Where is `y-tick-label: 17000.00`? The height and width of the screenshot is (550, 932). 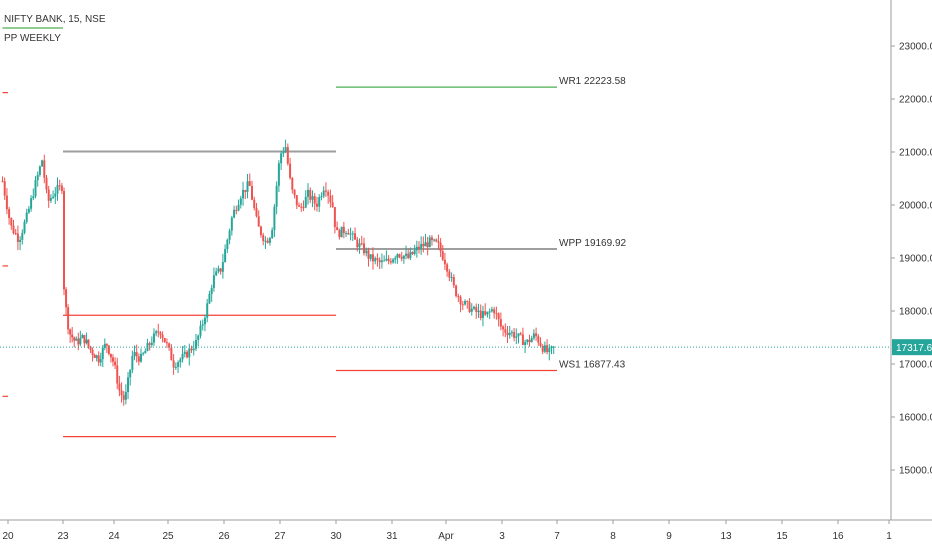 y-tick-label: 17000.00 is located at coordinates (915, 365).